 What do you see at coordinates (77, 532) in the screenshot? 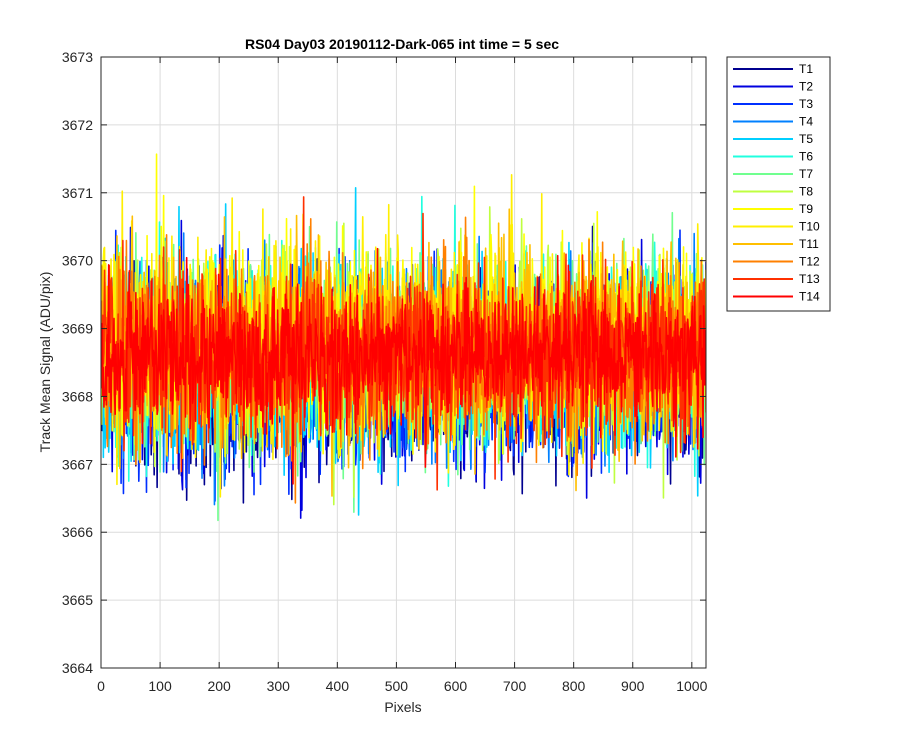
I see `y-tick-label: 3666` at bounding box center [77, 532].